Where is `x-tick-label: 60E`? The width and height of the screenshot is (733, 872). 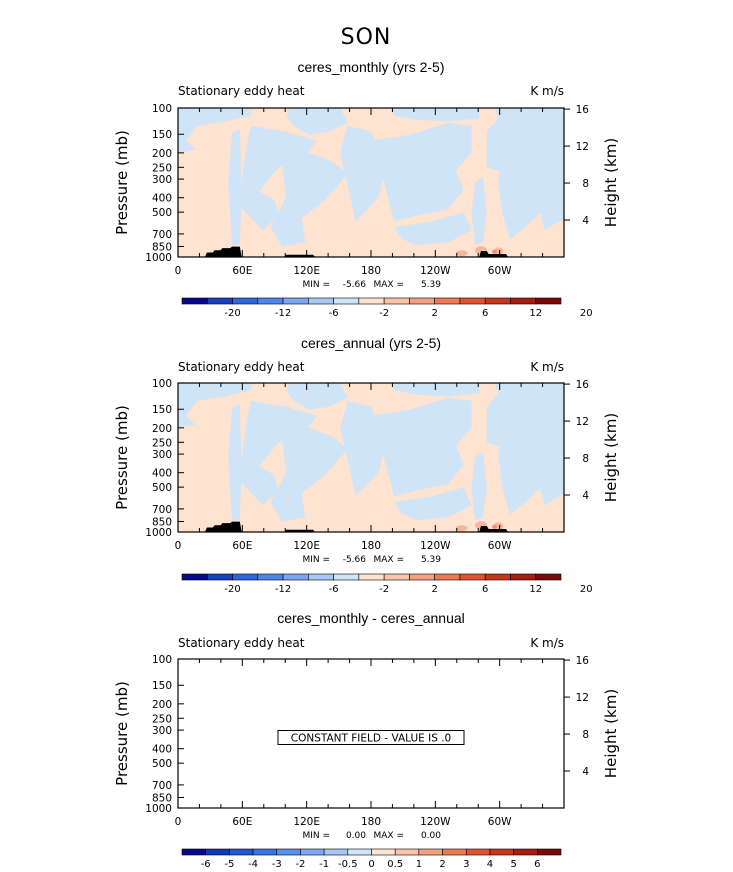
x-tick-label: 60E is located at coordinates (242, 822).